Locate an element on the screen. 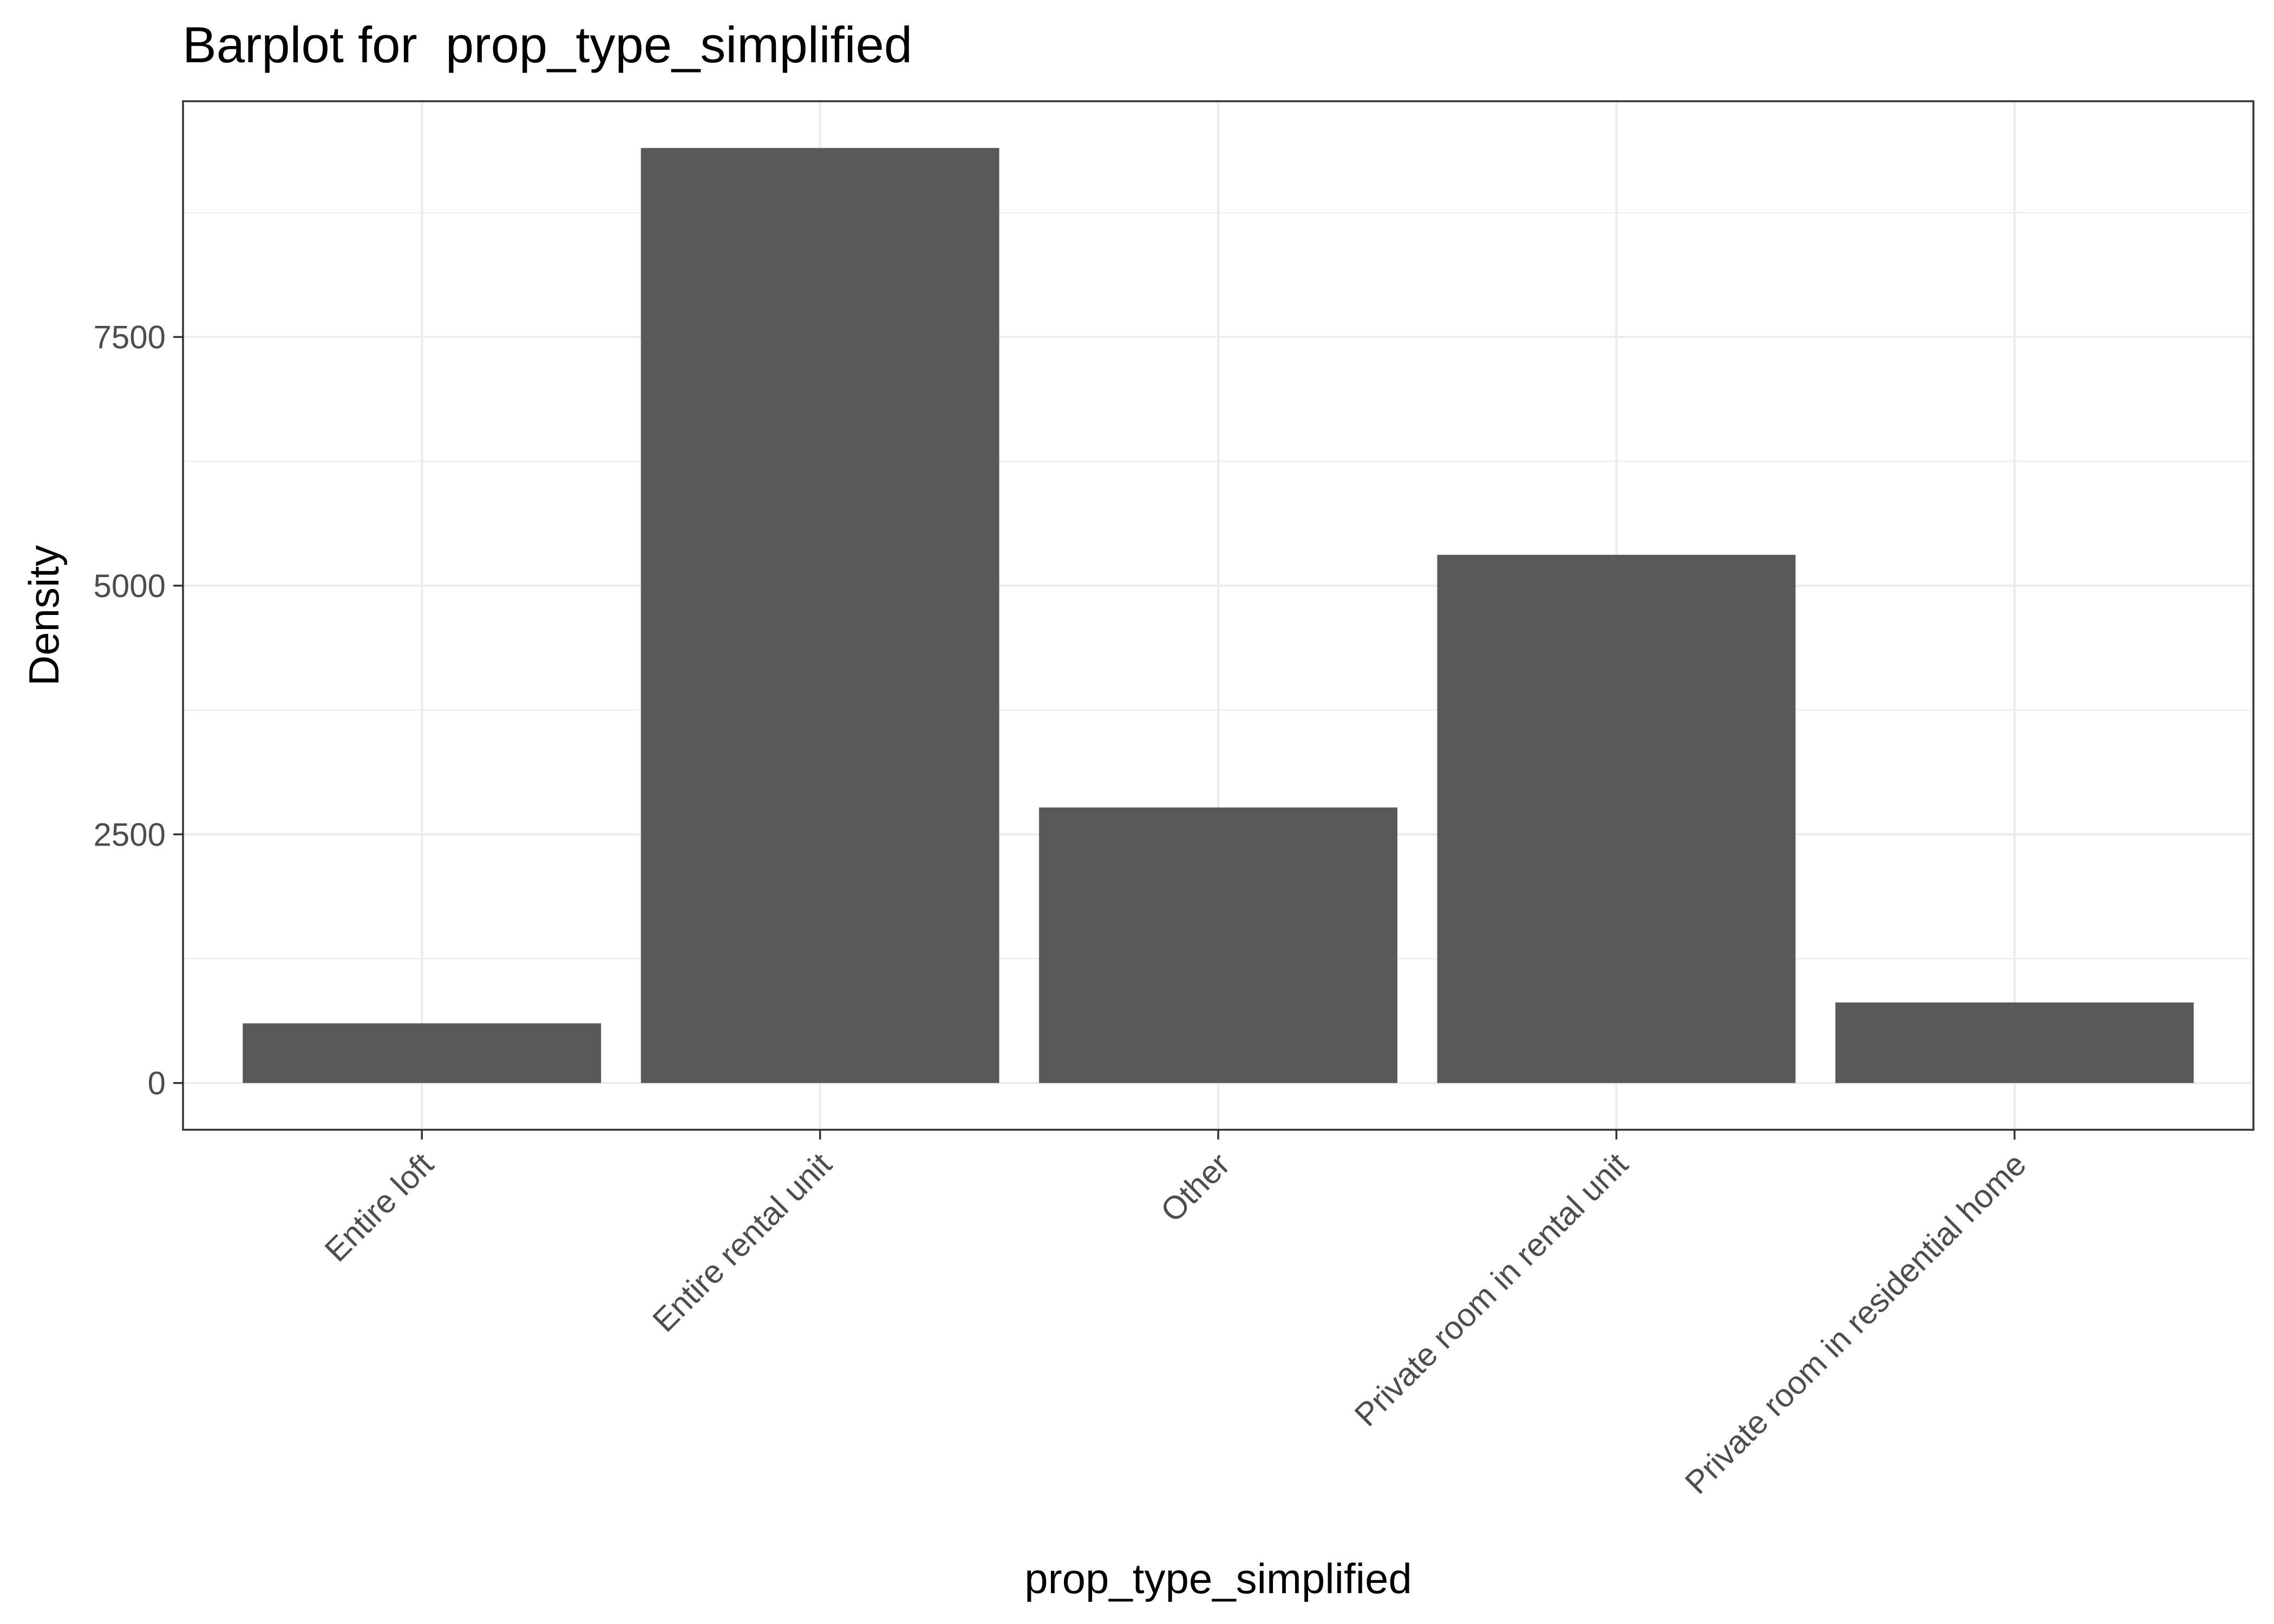  y-tick-label: 2500 is located at coordinates (130, 834).